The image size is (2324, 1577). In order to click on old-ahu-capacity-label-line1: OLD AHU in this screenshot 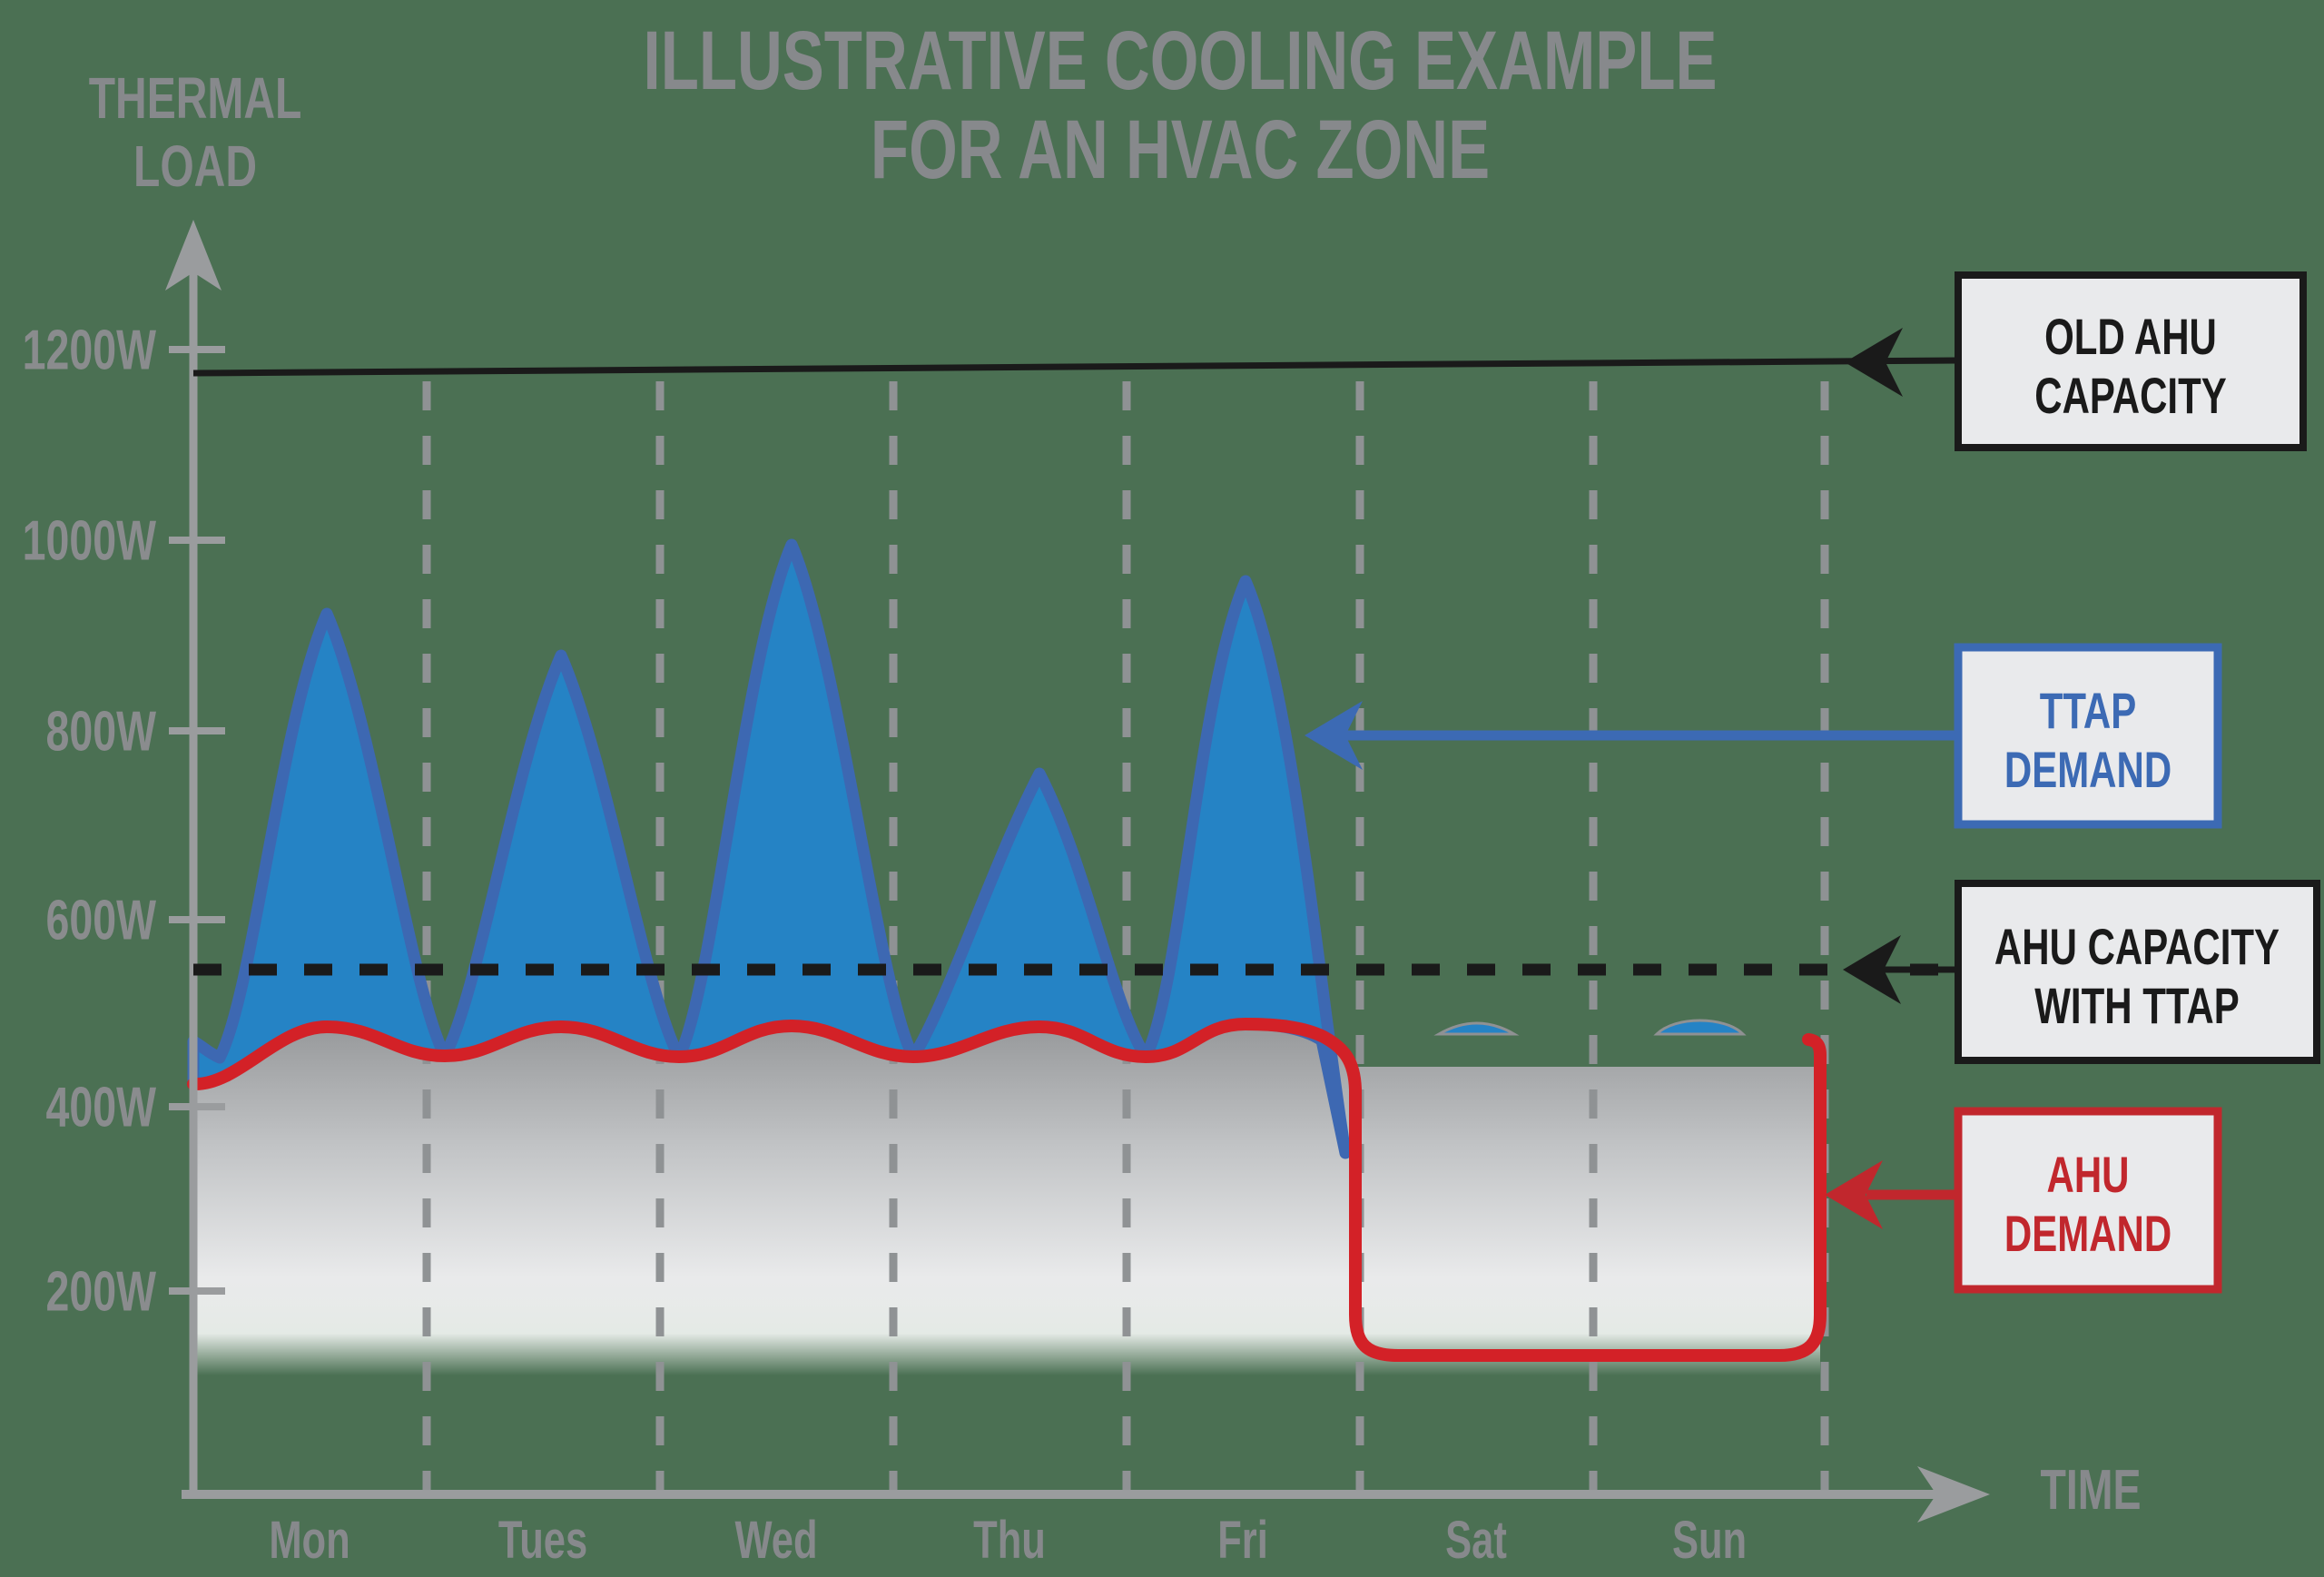, I will do `click(2130, 337)`.